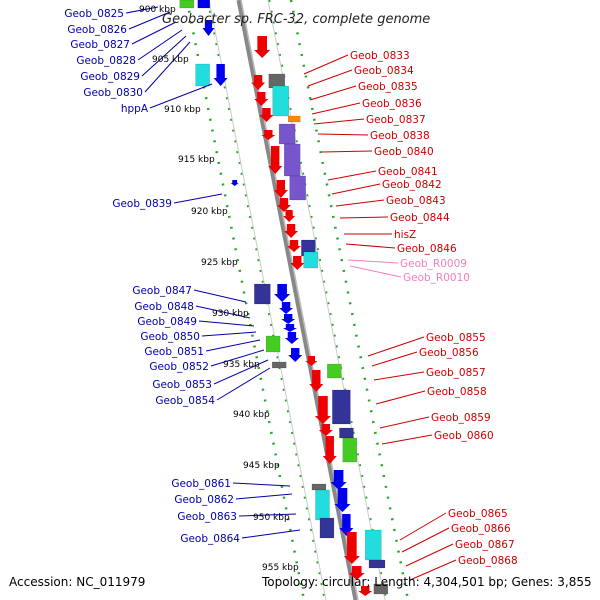 The height and width of the screenshot is (600, 600). Describe the element at coordinates (196, 160) in the screenshot. I see `tick-label: 915 kbp` at that location.